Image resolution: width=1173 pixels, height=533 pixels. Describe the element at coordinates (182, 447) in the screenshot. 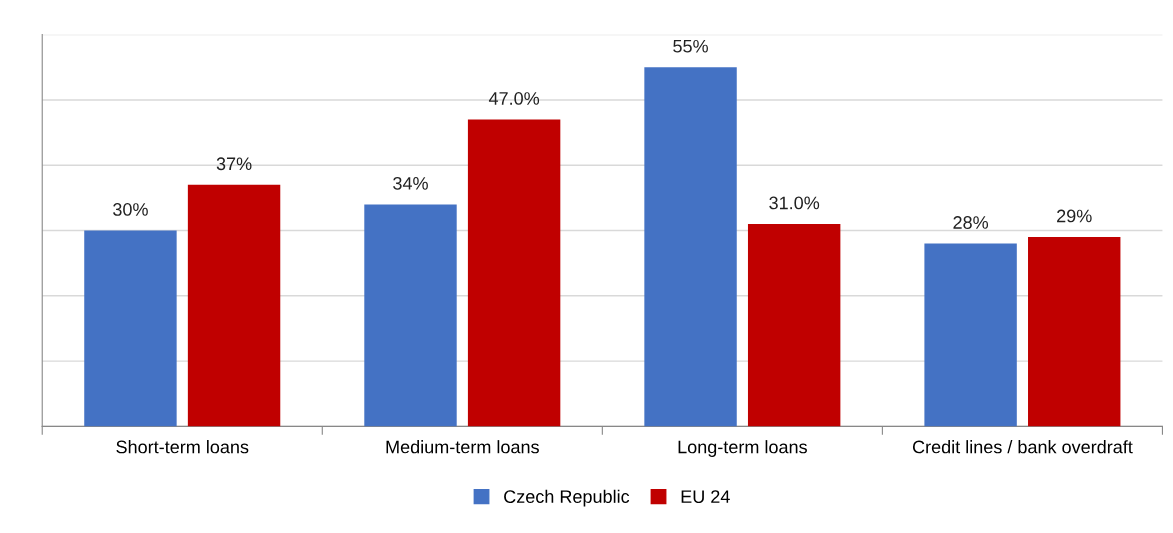

I see `x-tick-label: Short-term loans` at that location.